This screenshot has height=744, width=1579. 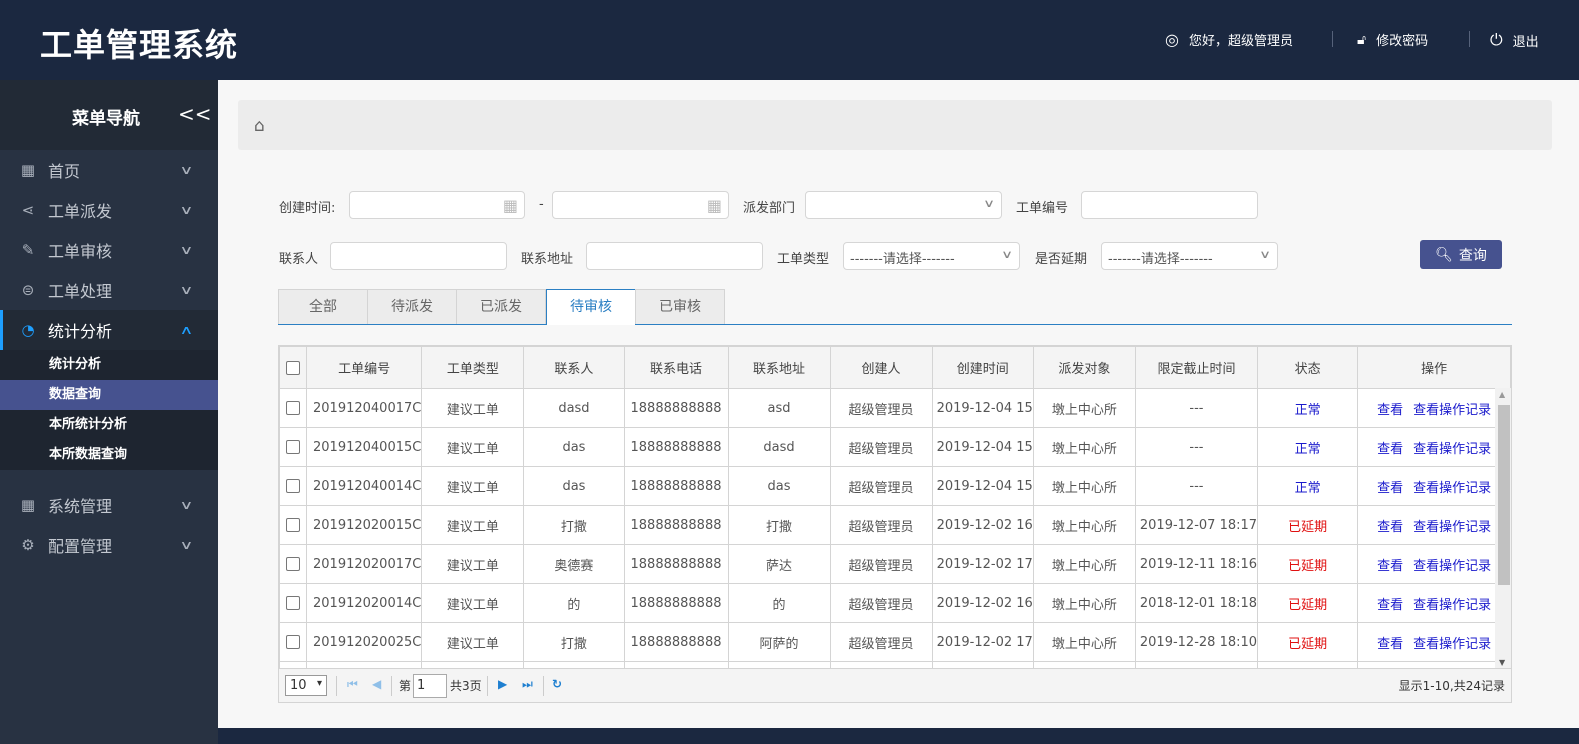 I want to click on cell-6: 2019-12-02 17, so click(x=982, y=564).